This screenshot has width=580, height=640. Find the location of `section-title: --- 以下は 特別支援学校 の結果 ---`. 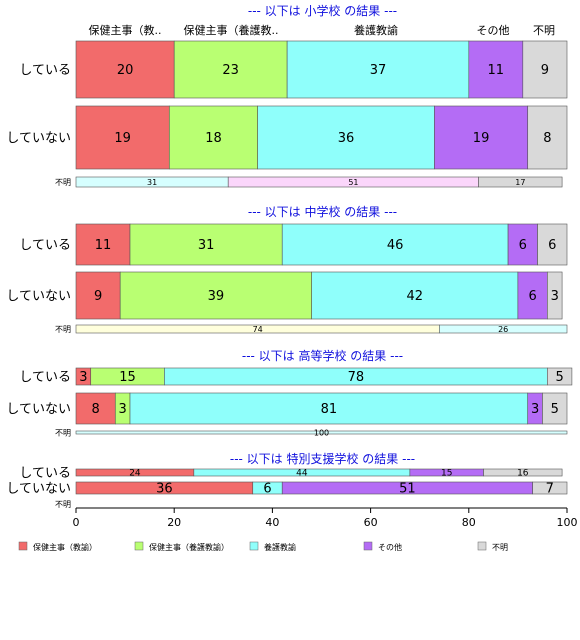

section-title: --- 以下は 特別支援学校 の結果 --- is located at coordinates (322, 458).